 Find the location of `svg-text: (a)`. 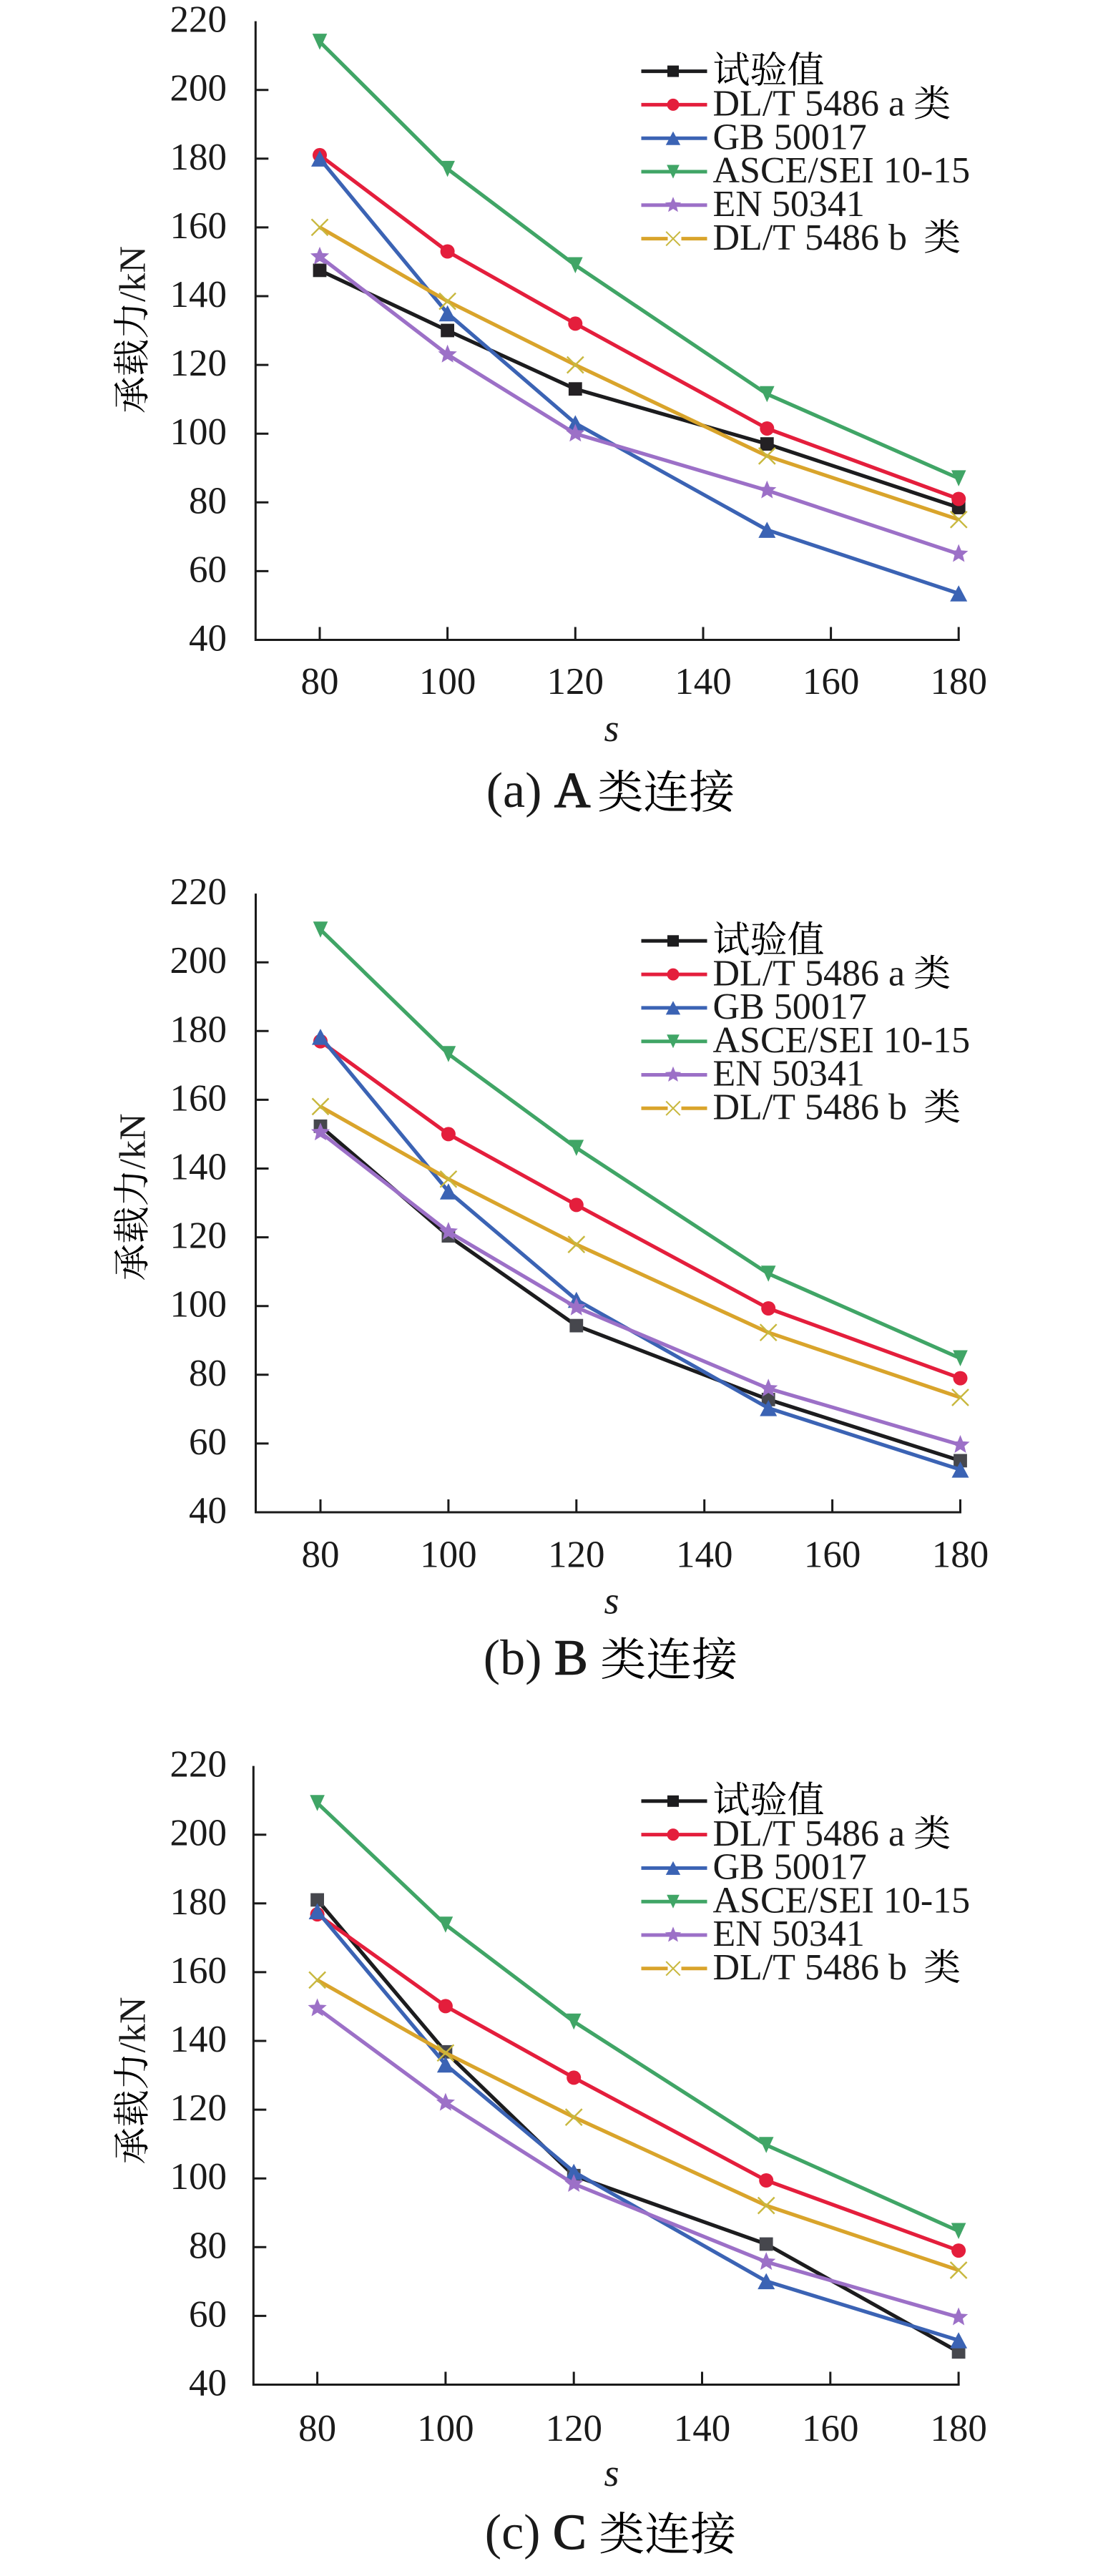

svg-text: (a) is located at coordinates (520, 790).